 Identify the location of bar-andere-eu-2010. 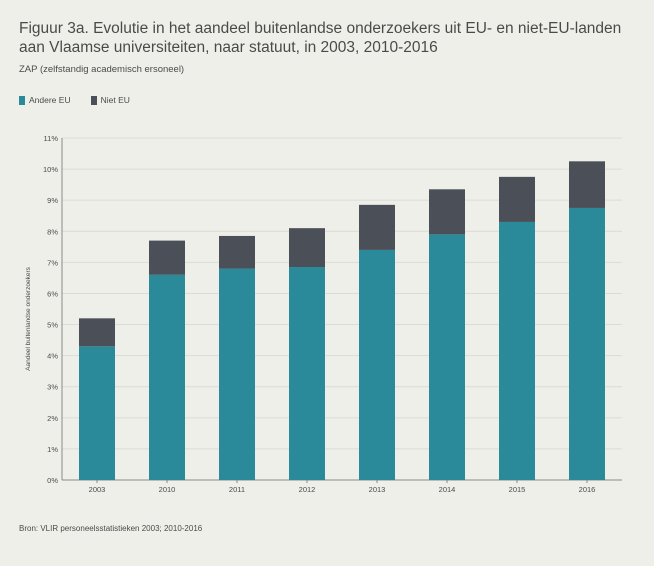
(167, 377).